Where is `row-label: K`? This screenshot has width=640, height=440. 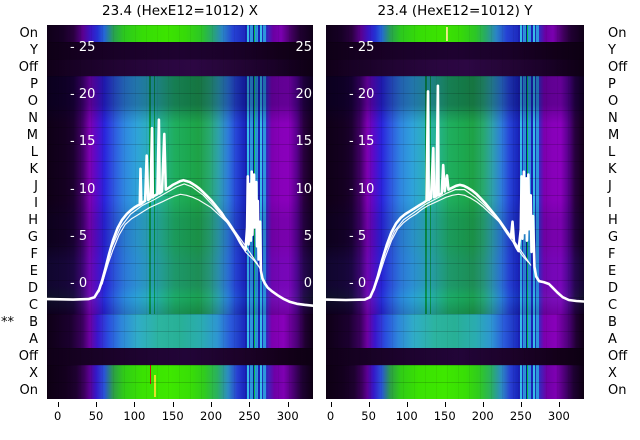 row-label: K is located at coordinates (612, 169).